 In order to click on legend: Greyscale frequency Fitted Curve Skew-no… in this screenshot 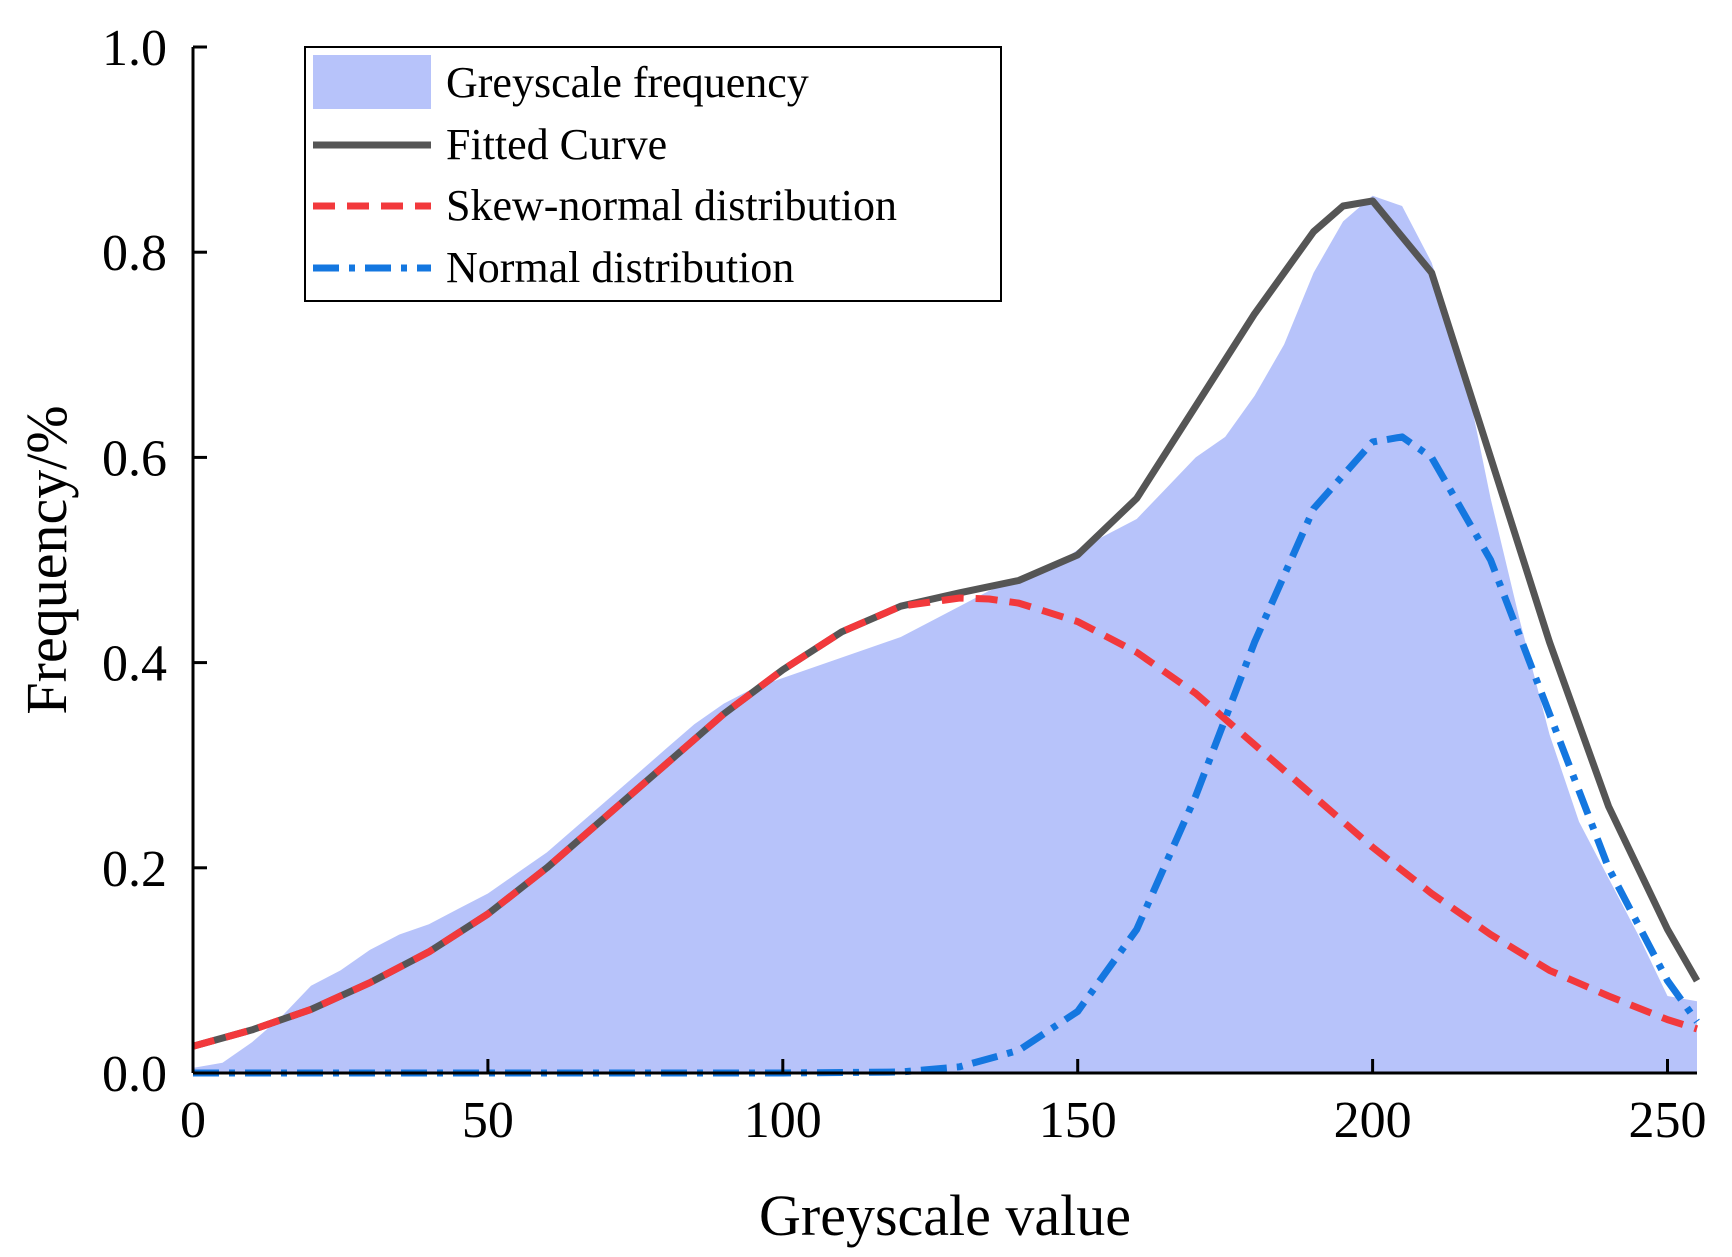, I will do `click(653, 174)`.